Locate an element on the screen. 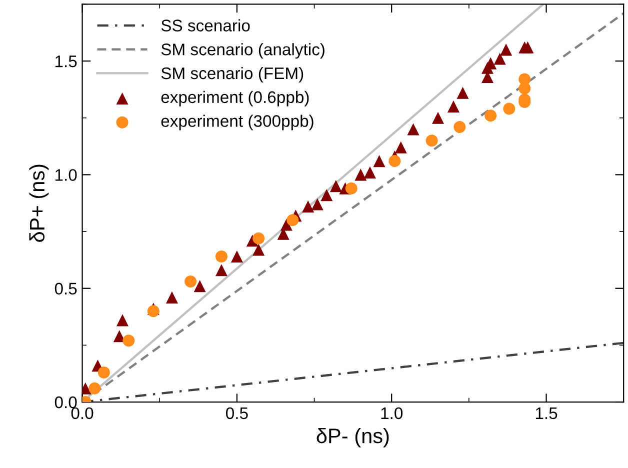  y-tick-label: 0.5 is located at coordinates (65, 288).